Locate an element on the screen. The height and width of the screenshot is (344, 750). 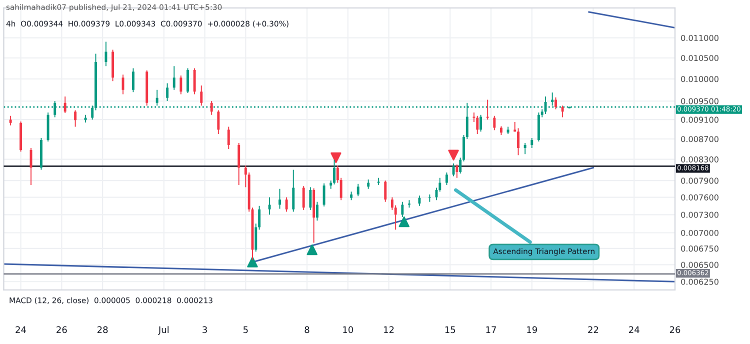
y-tick-label: 0.007600 is located at coordinates (699, 197).